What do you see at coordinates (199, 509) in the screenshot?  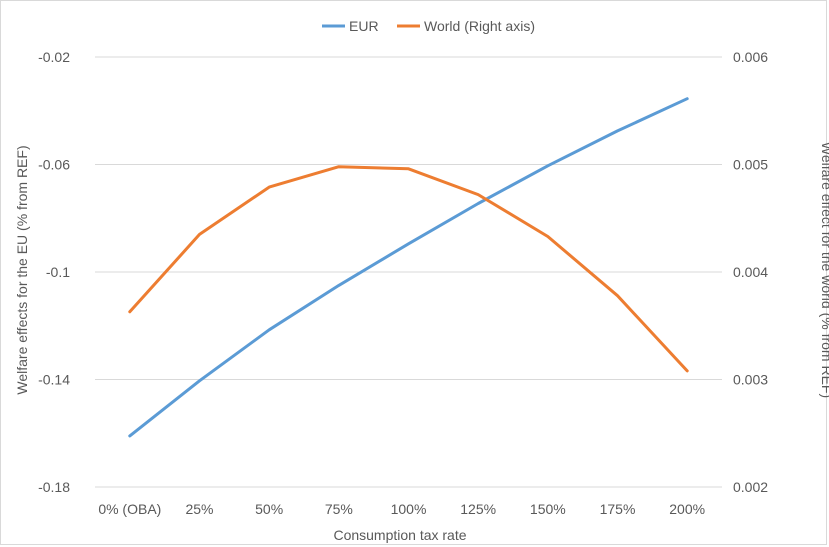 I see `x-tick-label: 25%` at bounding box center [199, 509].